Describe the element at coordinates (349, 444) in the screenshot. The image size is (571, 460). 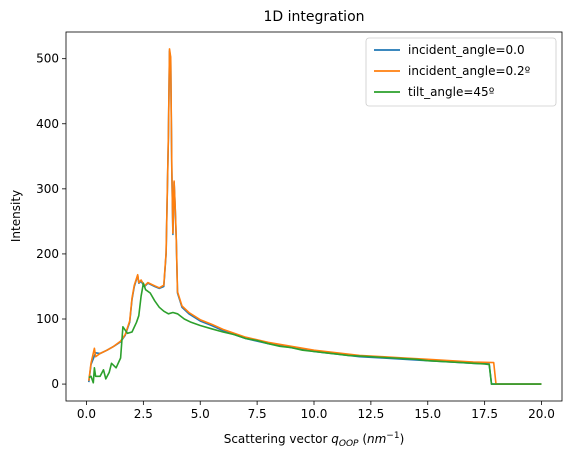
I see `x-axis-title-sub: OOP` at that location.